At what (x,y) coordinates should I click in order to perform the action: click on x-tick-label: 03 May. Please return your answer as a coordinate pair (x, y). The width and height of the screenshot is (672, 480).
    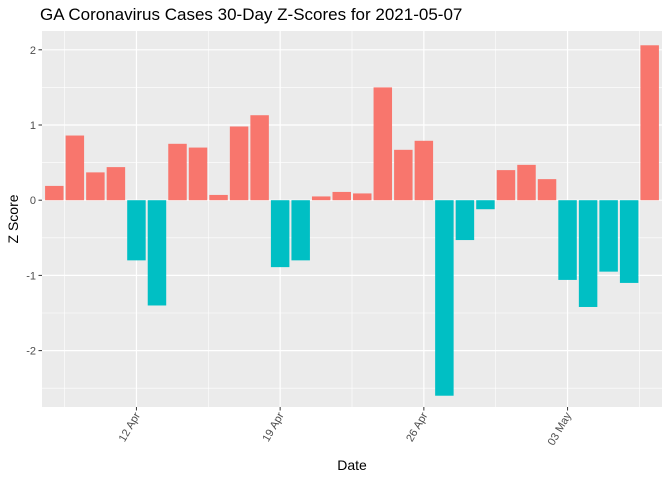
    Looking at the image, I should click on (560, 429).